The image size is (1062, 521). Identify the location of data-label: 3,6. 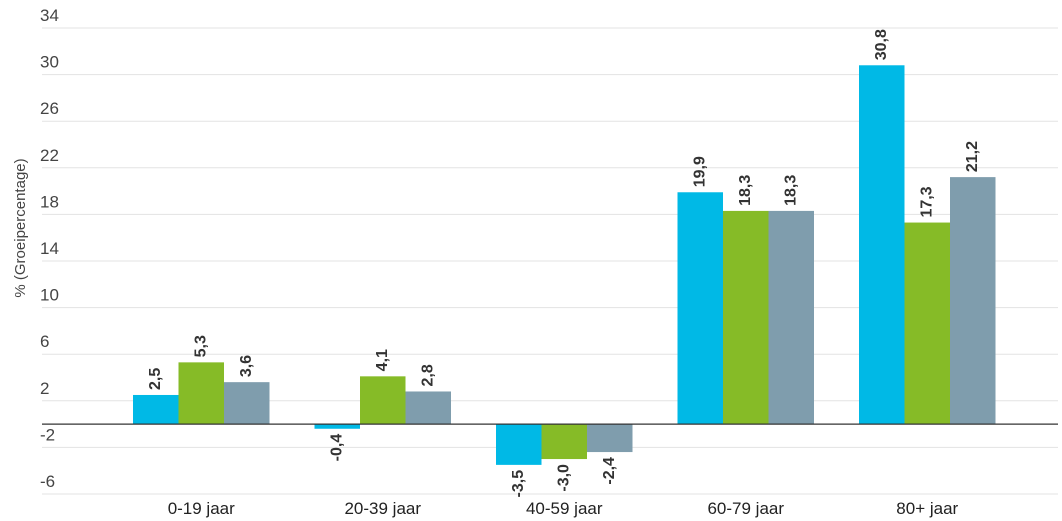
(246, 366).